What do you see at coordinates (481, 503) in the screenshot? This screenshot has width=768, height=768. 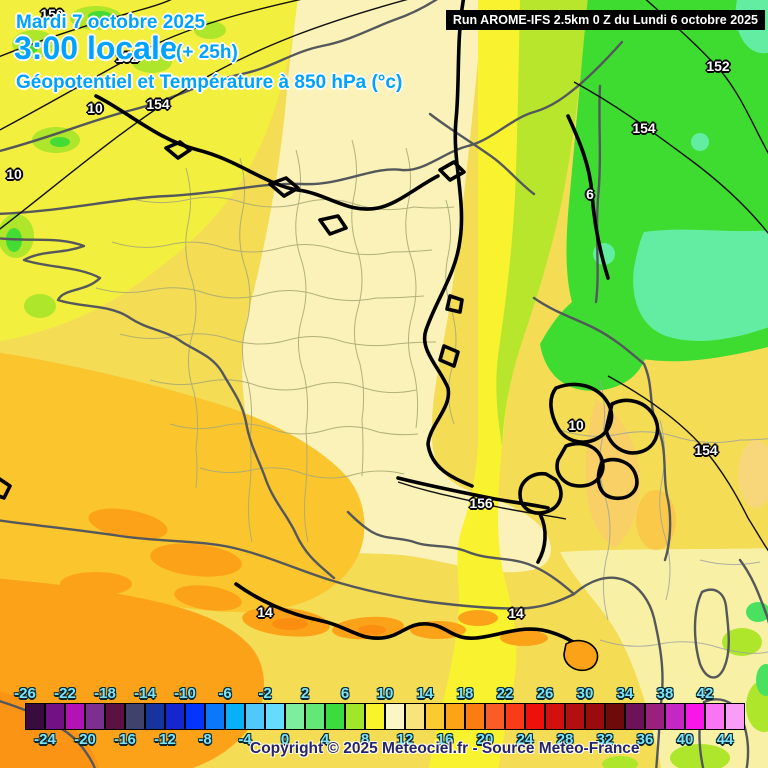 I see `geopotential-label: 156` at bounding box center [481, 503].